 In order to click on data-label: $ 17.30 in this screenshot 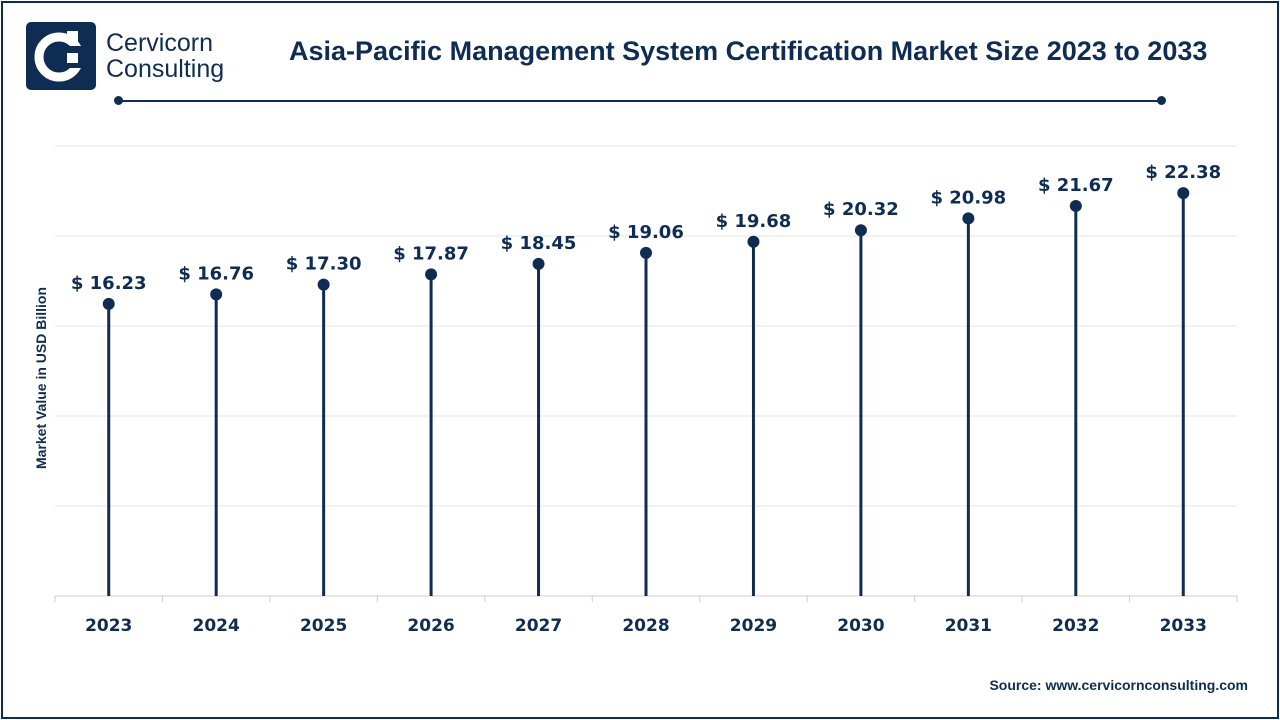, I will do `click(324, 264)`.